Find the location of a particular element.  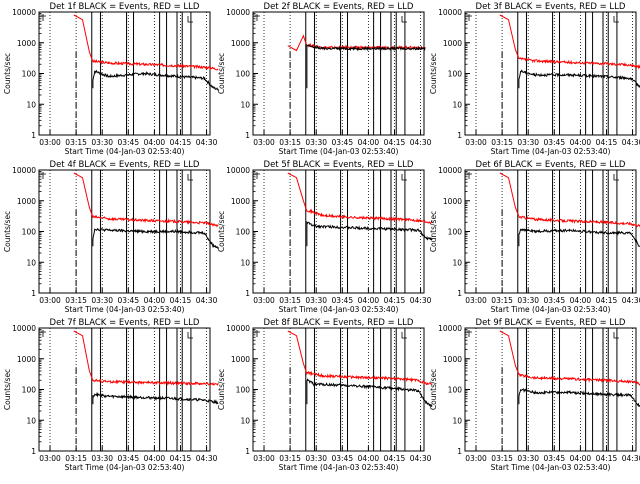

panel-title: Det 6f BLACK = Events, RED = LLD is located at coordinates (551, 165).